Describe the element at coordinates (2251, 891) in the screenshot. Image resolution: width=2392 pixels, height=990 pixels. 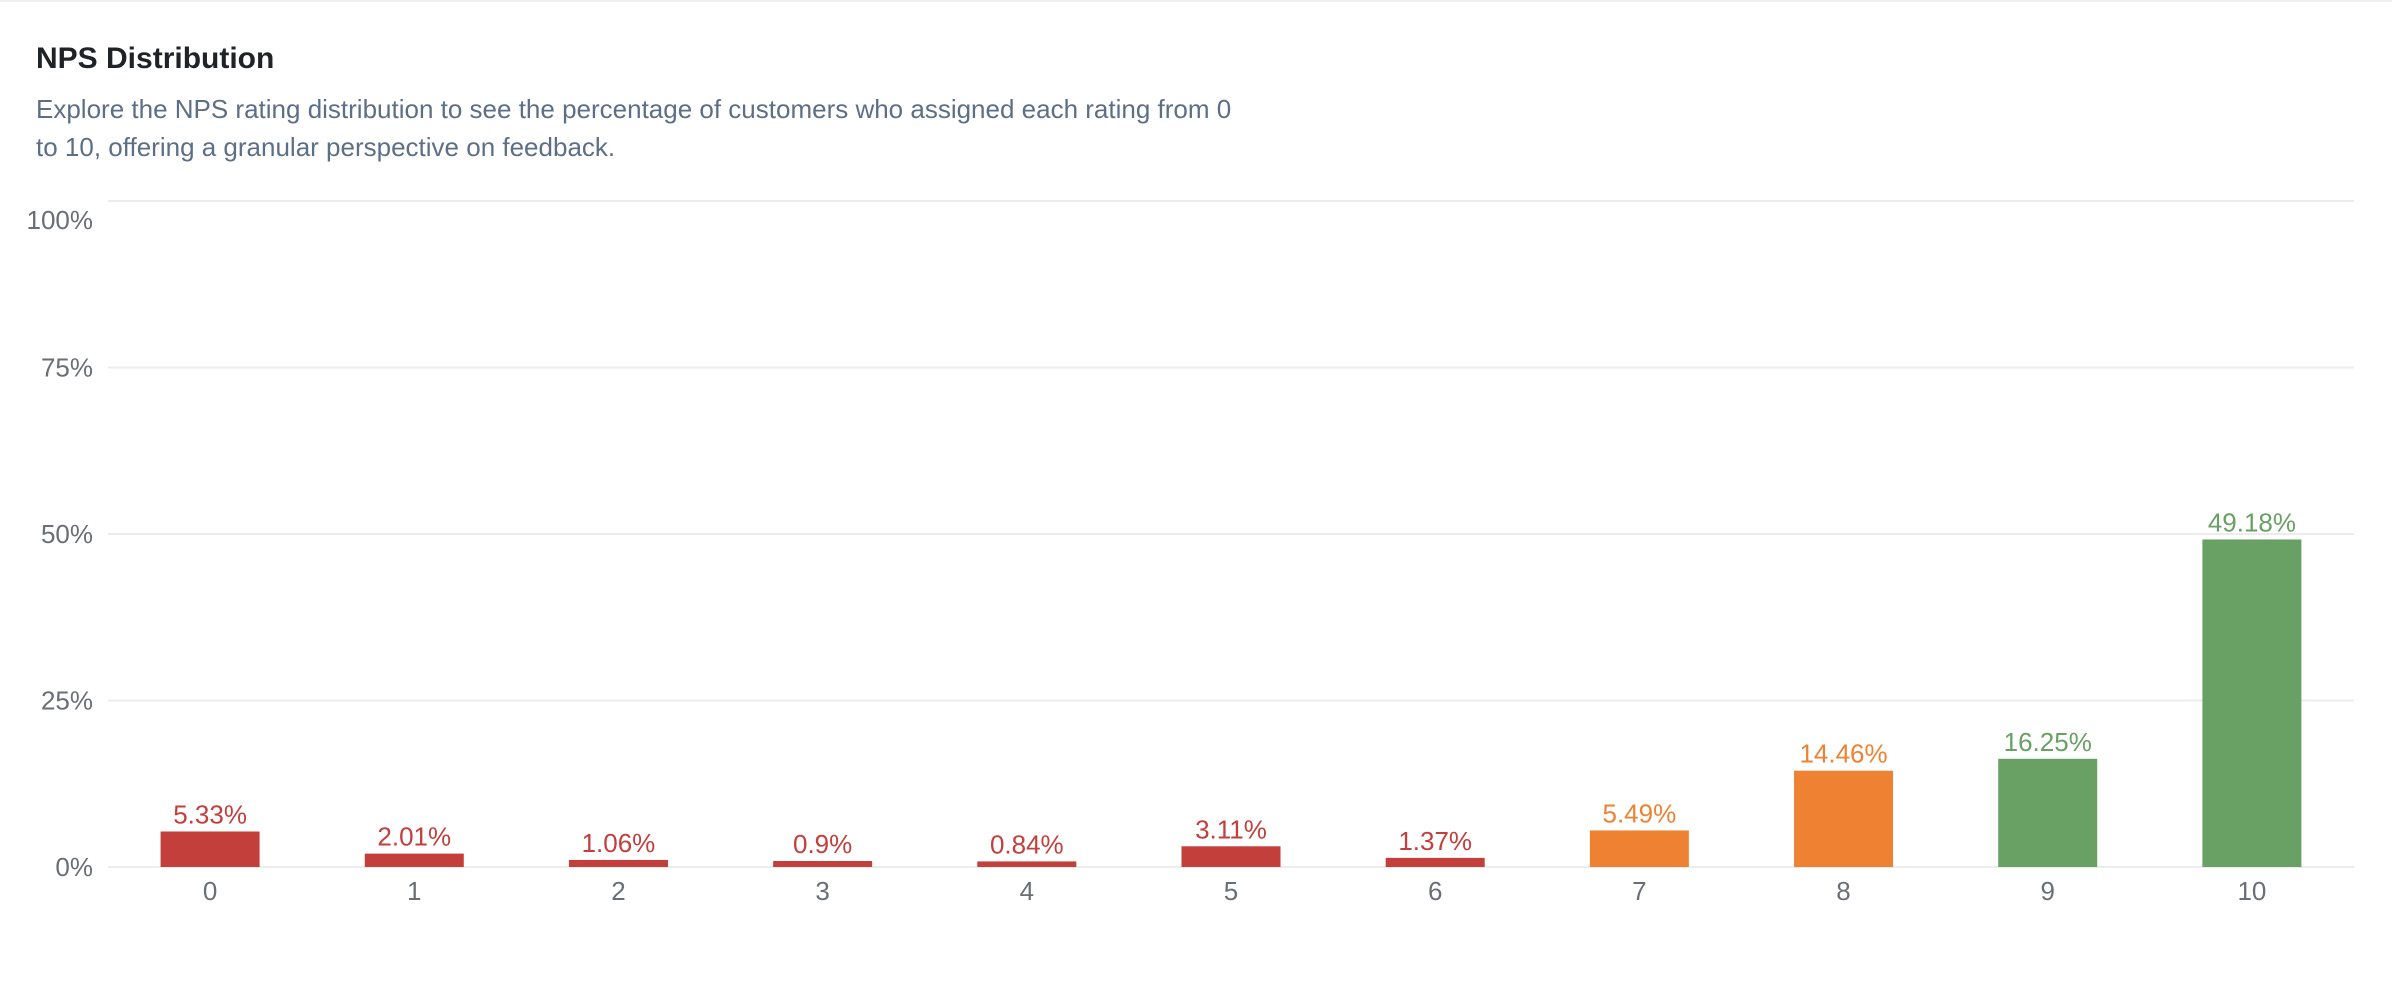
I see `x-tick-label: 10` at that location.